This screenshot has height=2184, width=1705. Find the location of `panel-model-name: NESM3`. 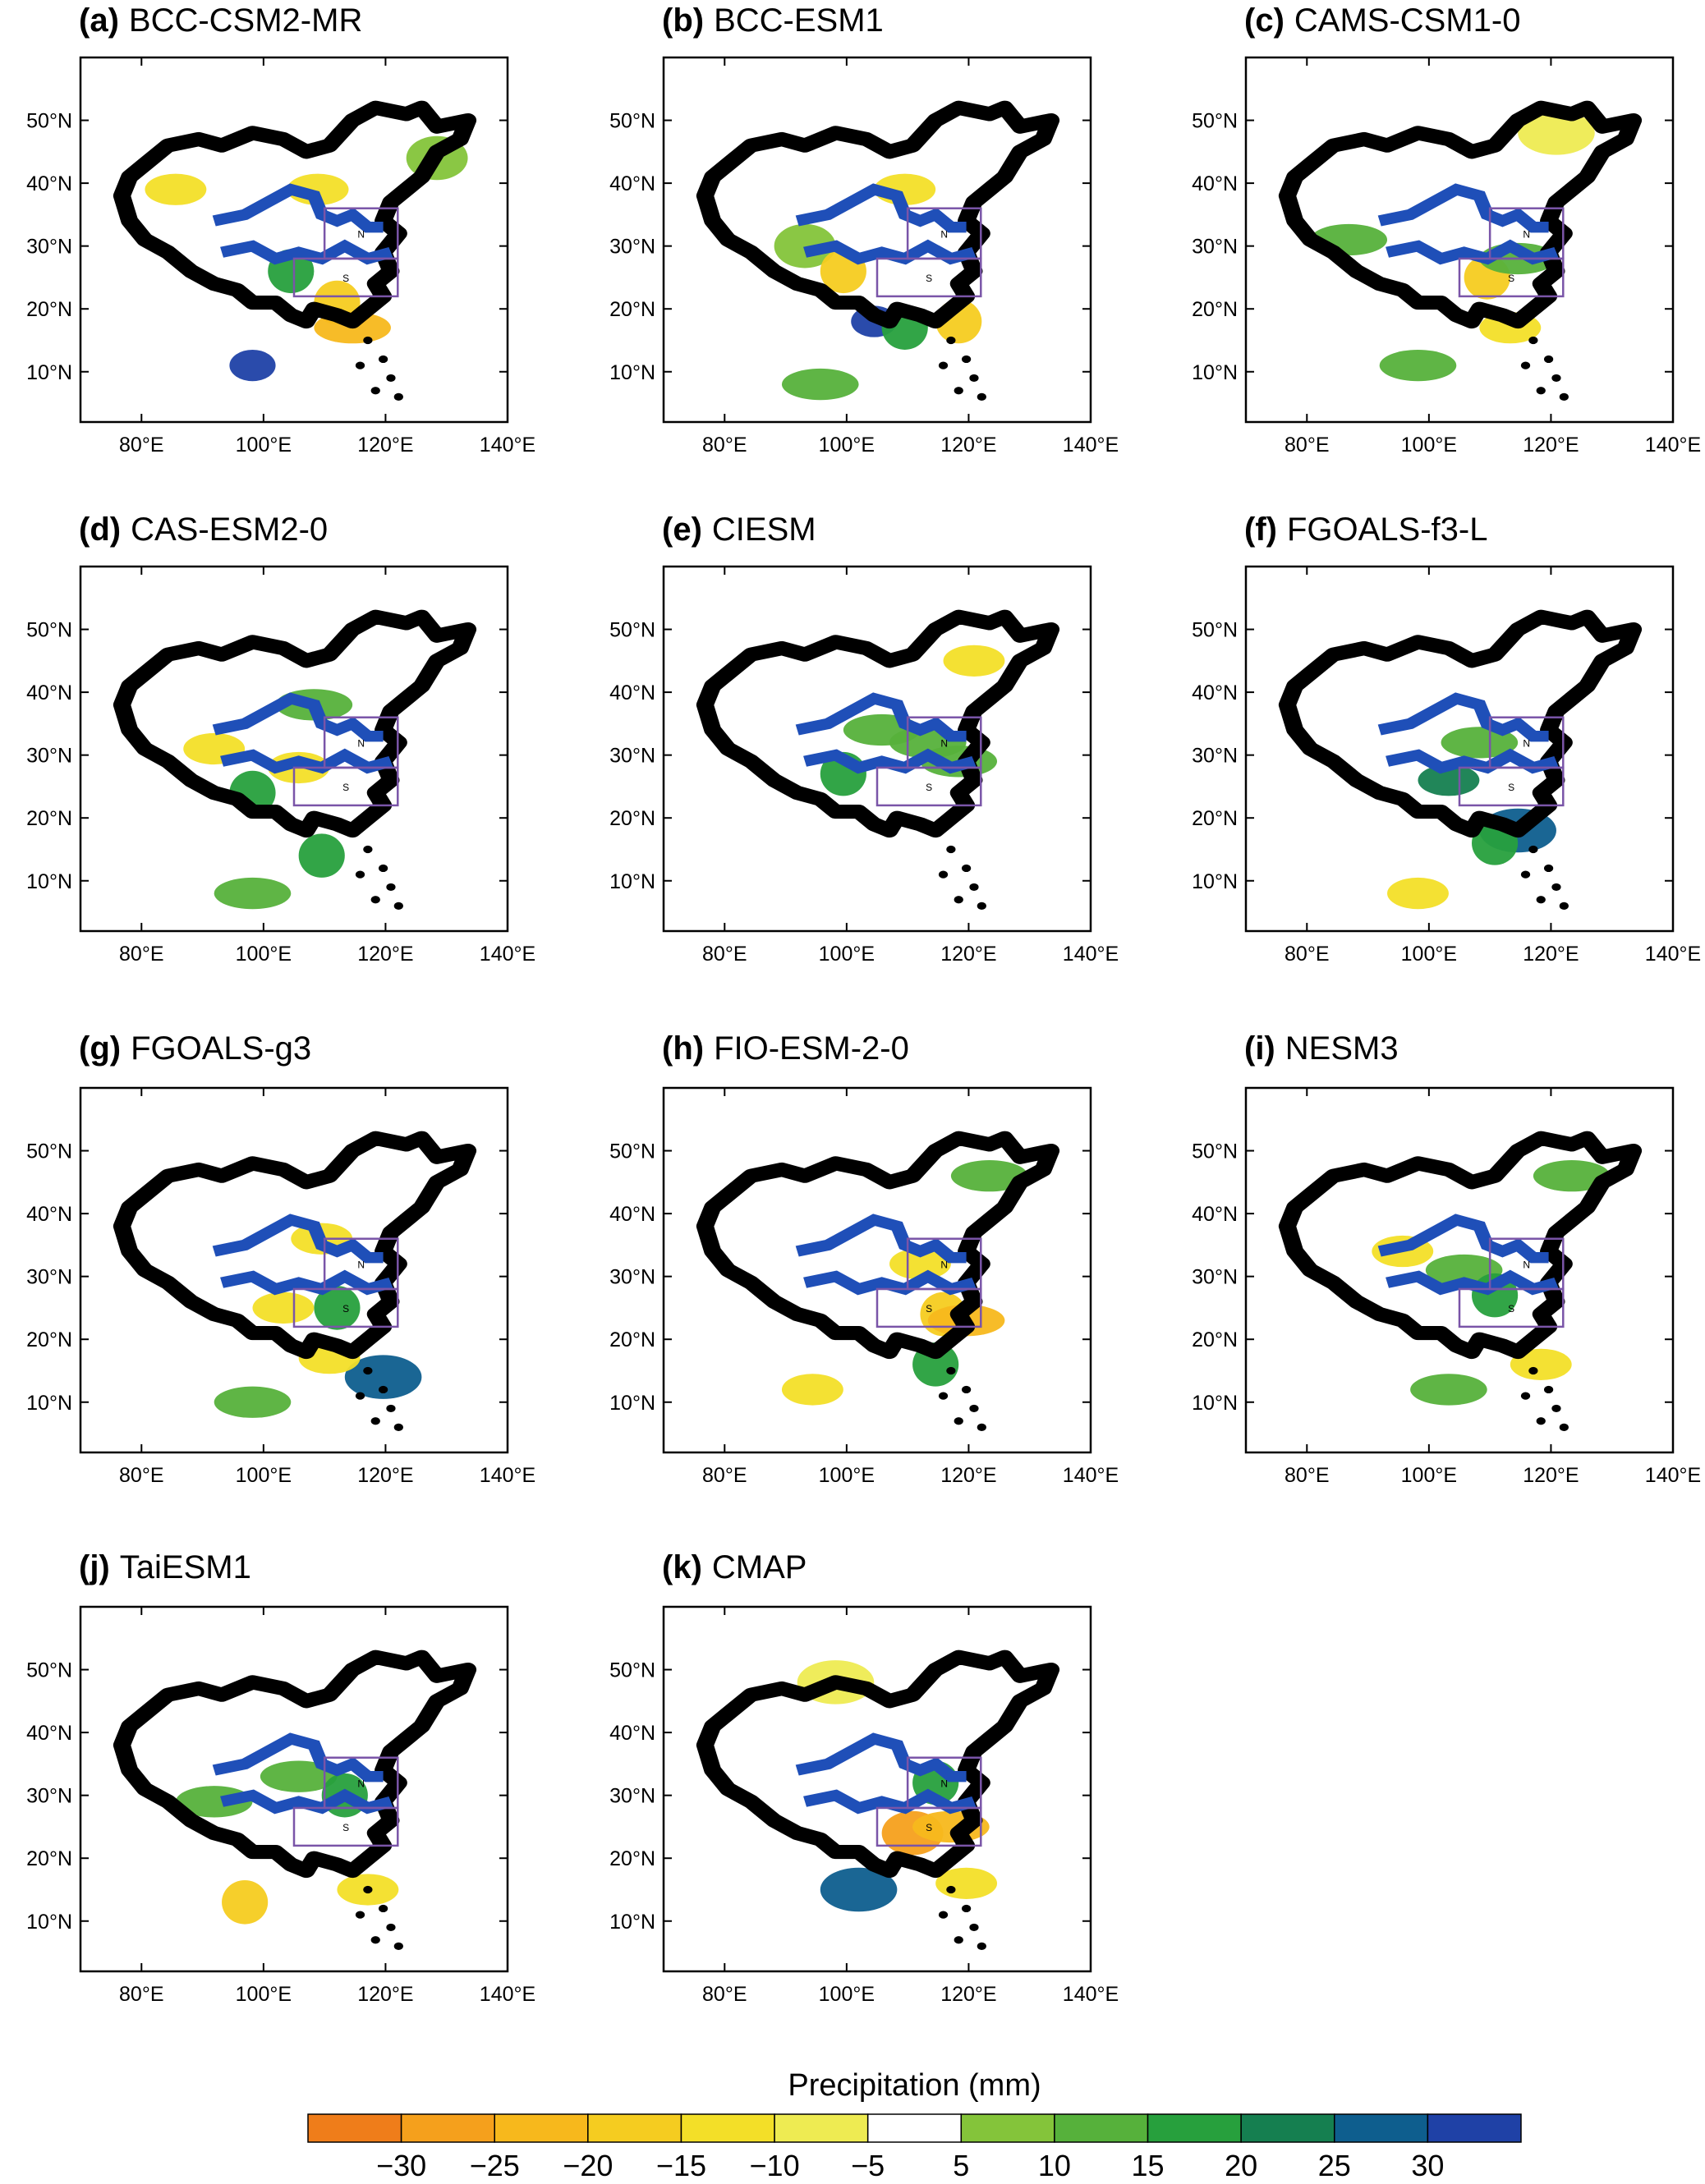

panel-model-name: NESM3 is located at coordinates (1342, 1048).